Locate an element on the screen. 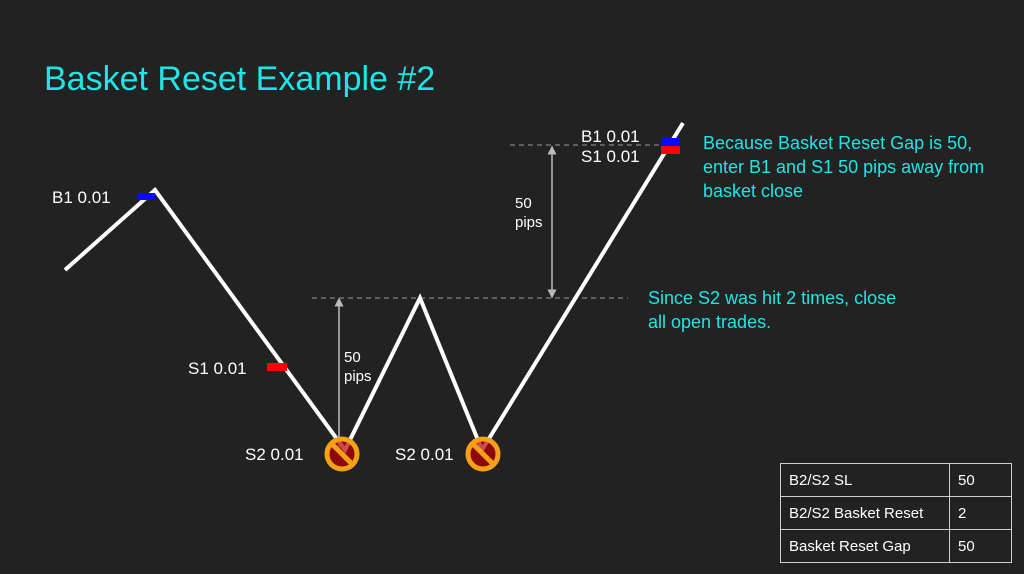 The image size is (1024, 574). b1-marker-left is located at coordinates (146, 196).